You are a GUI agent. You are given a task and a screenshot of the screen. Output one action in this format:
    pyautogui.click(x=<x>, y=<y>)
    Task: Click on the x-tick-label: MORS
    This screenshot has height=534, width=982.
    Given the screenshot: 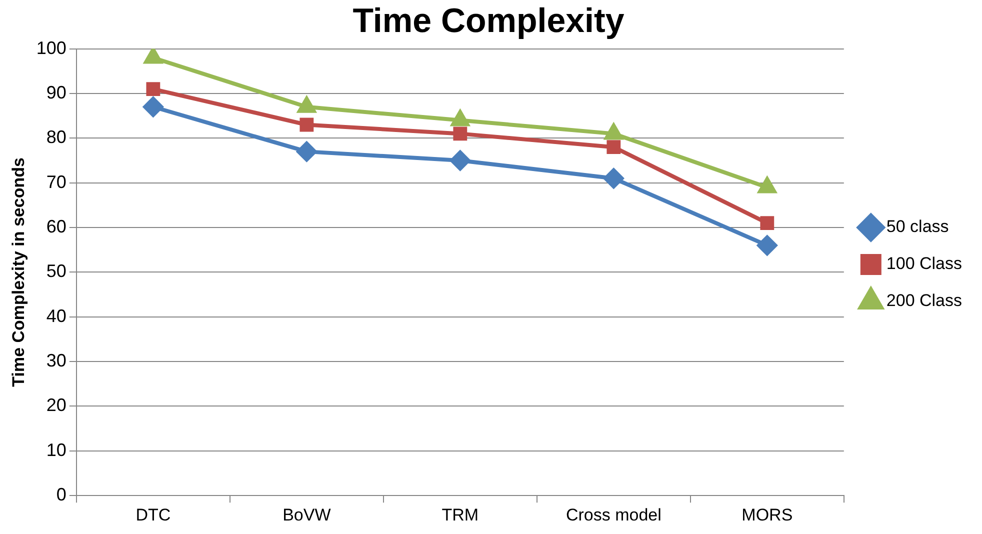 What is the action you would take?
    pyautogui.click(x=767, y=514)
    